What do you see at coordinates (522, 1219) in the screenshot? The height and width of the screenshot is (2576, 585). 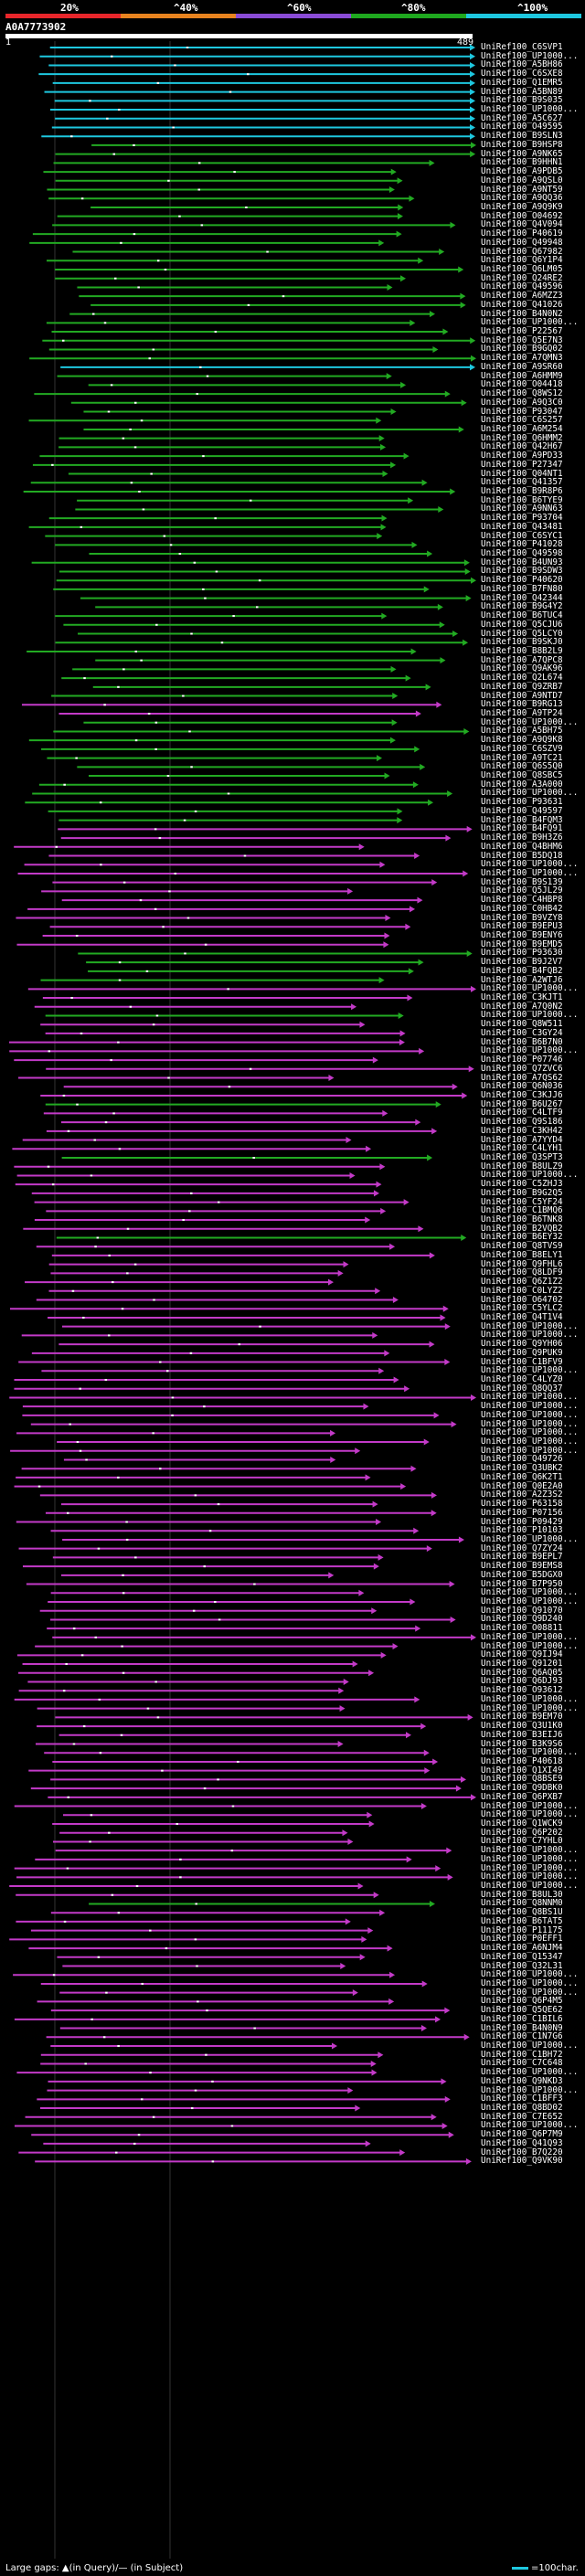 I see `hit-label: UniRef100_B6TNK8` at bounding box center [522, 1219].